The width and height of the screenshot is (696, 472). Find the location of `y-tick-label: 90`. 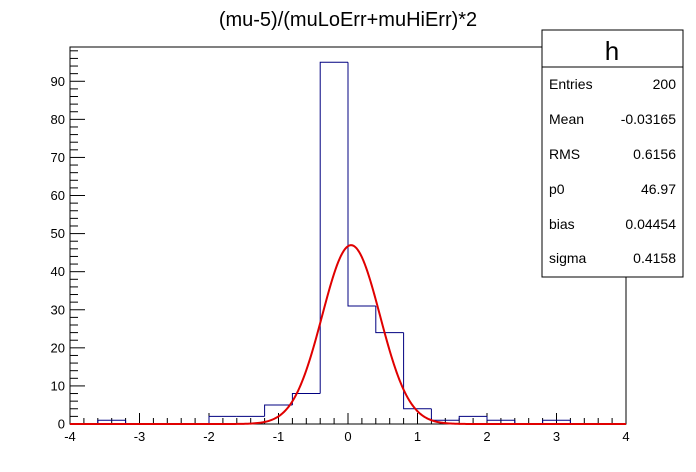

y-tick-label: 90 is located at coordinates (58, 81).